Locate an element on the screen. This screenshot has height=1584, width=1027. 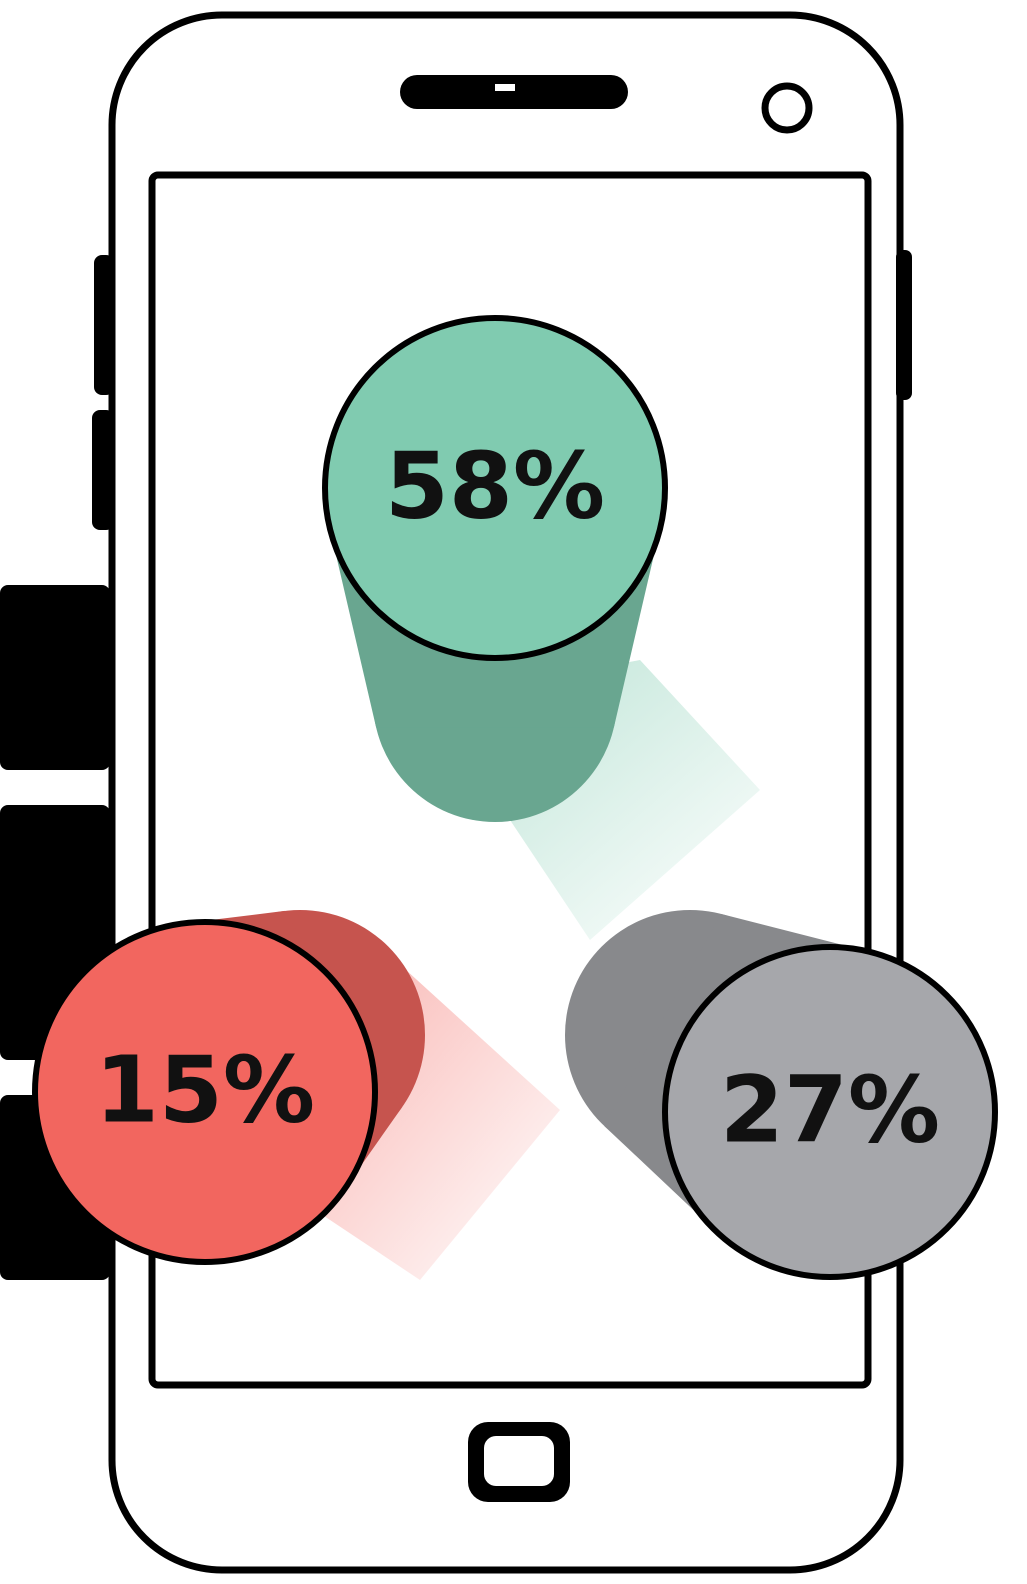
speaker-glint is located at coordinates (505, 87).